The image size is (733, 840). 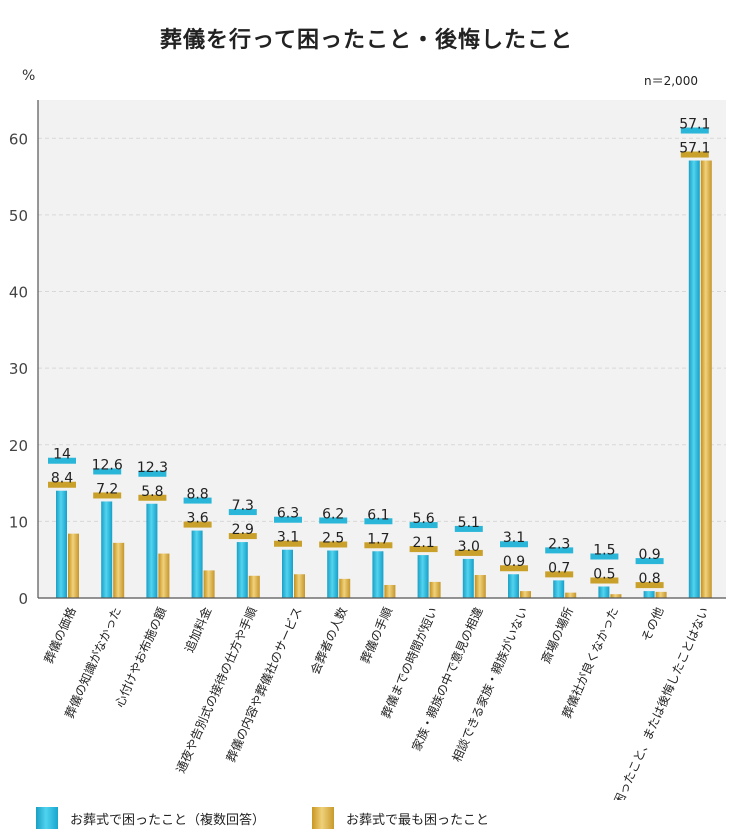 What do you see at coordinates (197, 630) in the screenshot?
I see `x-category-label: 追加料金` at bounding box center [197, 630].